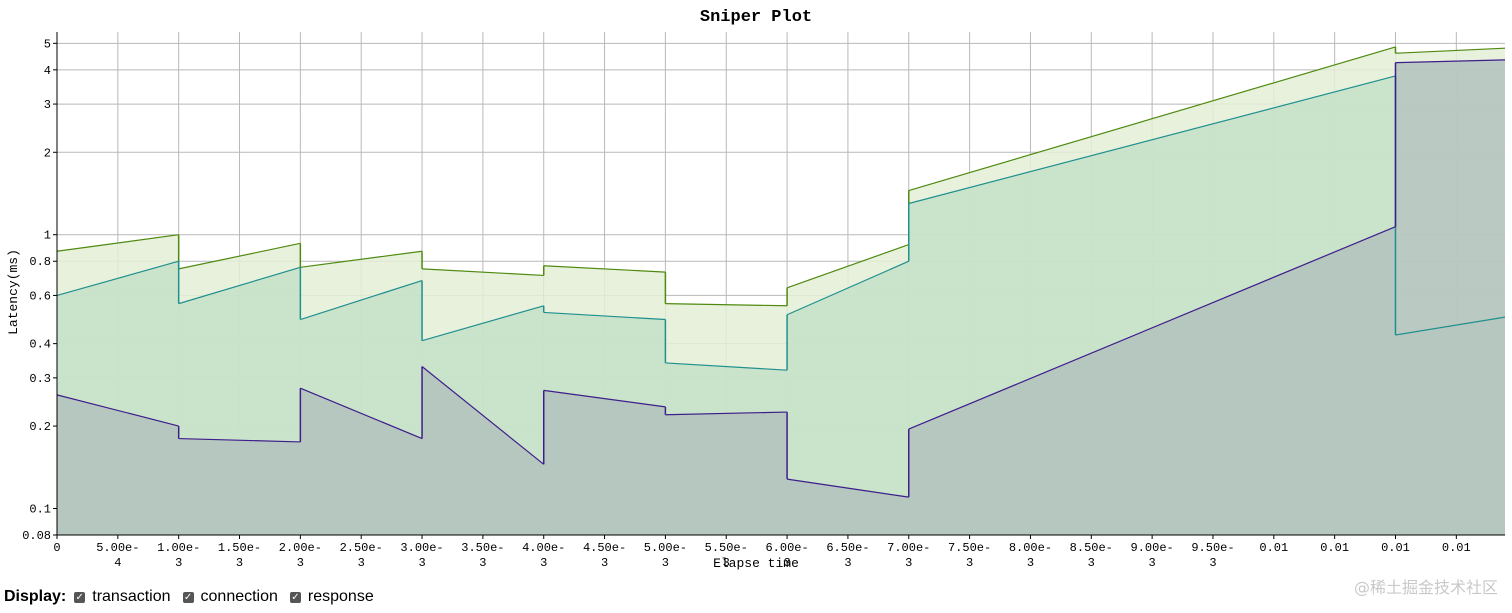 The image size is (1512, 613). Describe the element at coordinates (1152, 548) in the screenshot. I see `x-tick-label: 9.00e-` at that location.